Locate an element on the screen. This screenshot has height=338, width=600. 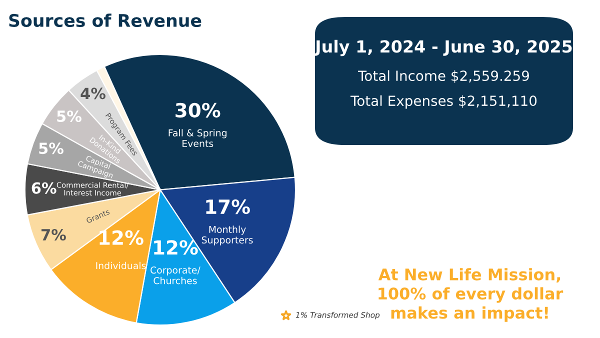
slice-label: Individuals is located at coordinates (121, 266).